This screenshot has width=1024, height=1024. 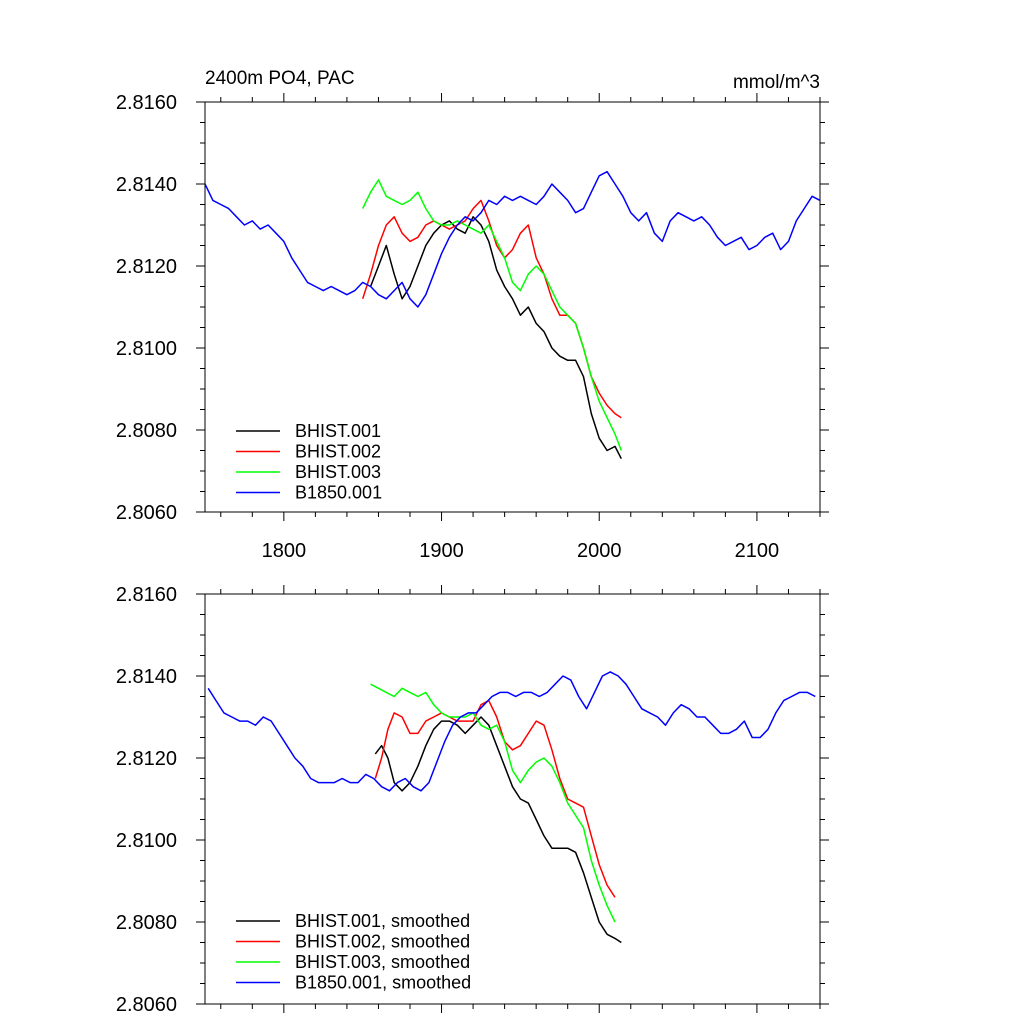 I want to click on legend-label: BHIST.002, so click(x=338, y=452).